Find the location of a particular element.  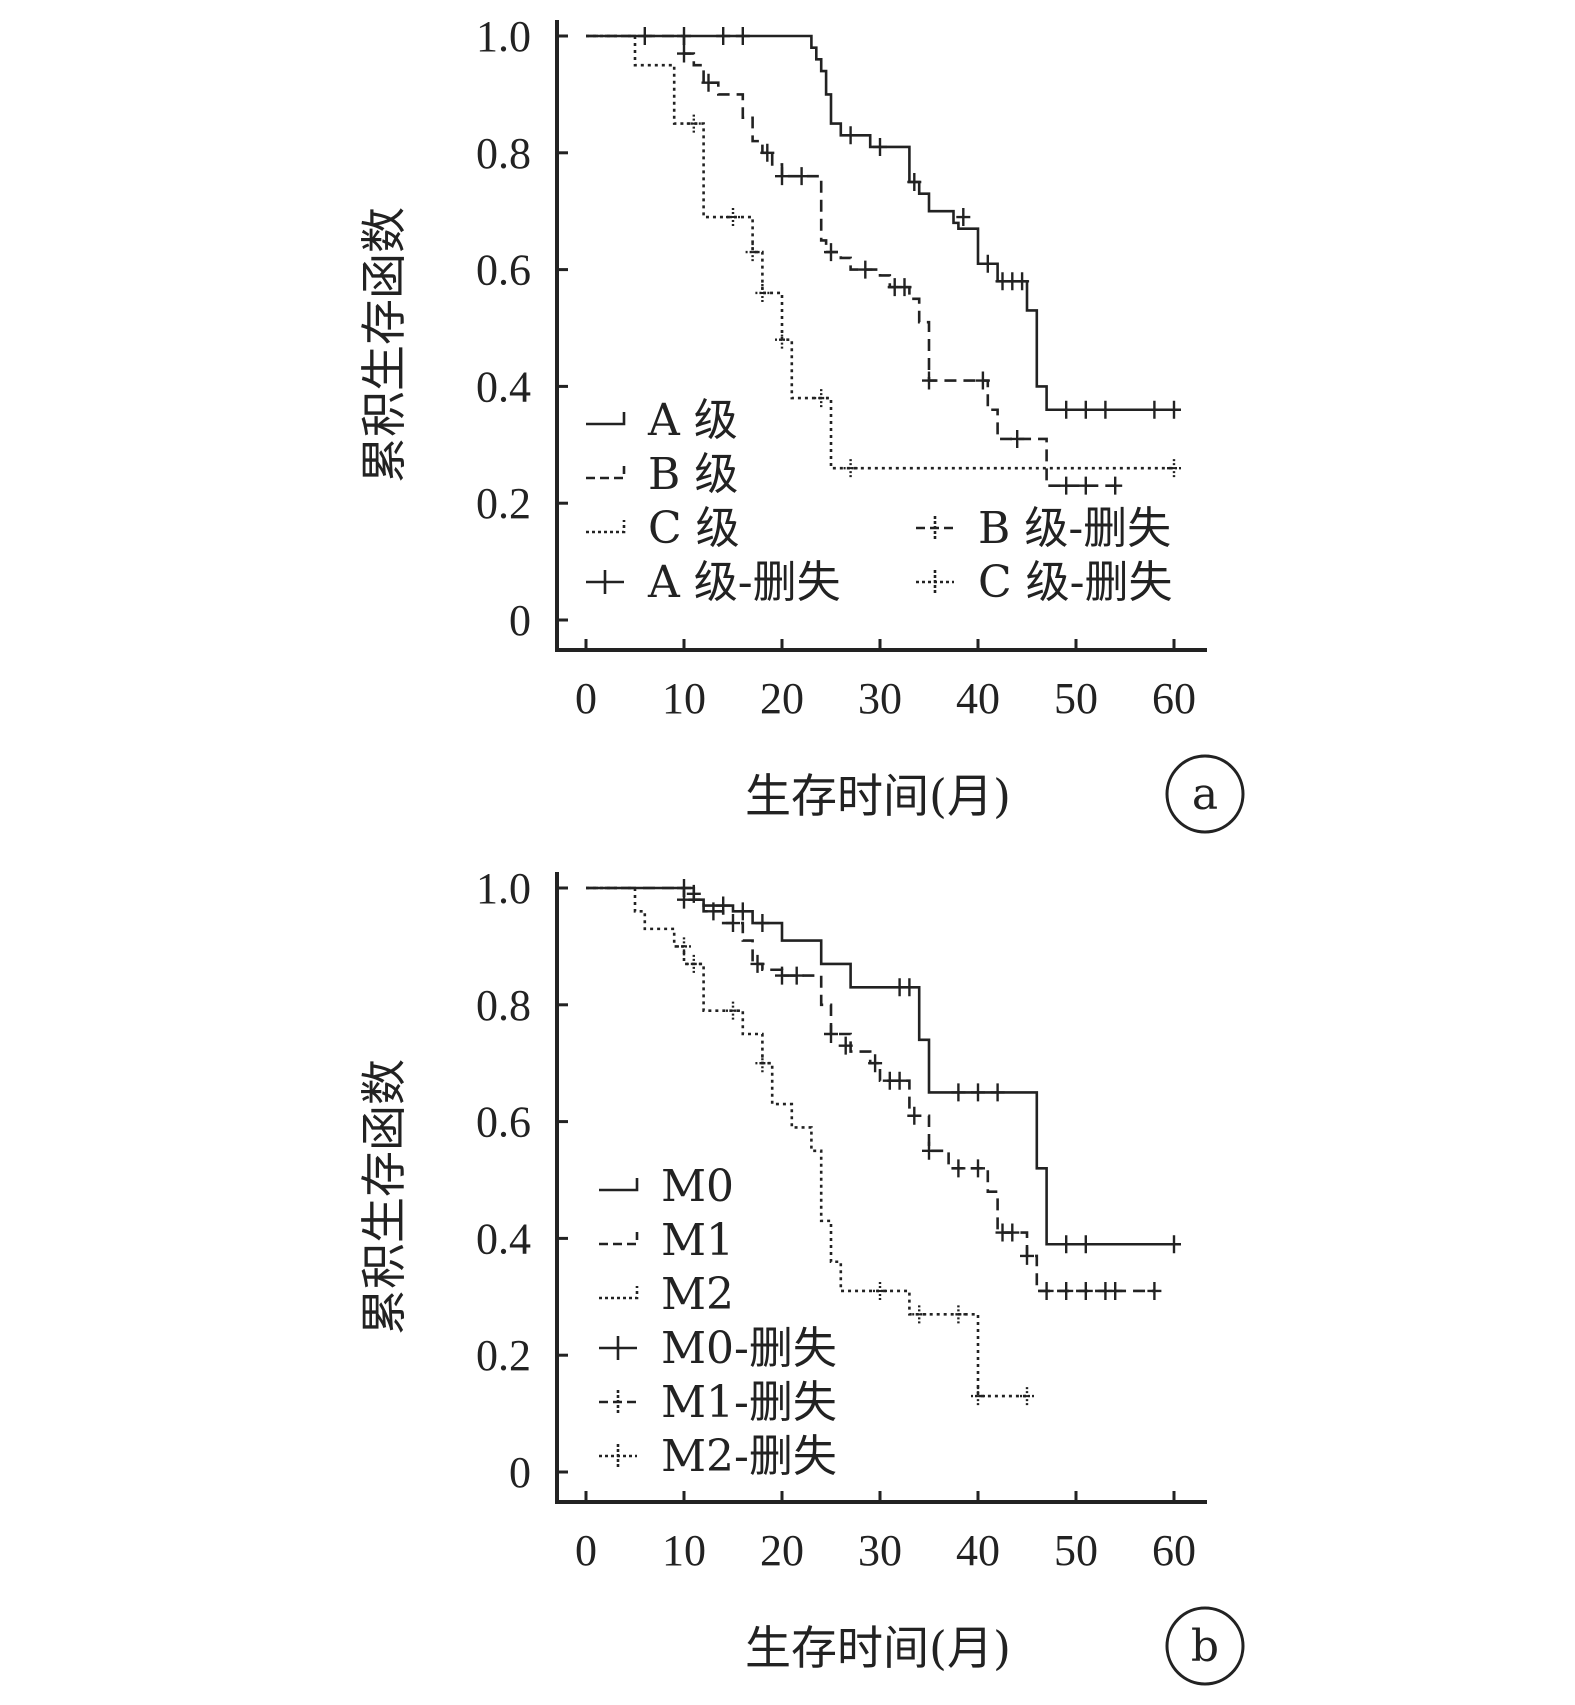

x-tick-label: 0 is located at coordinates (586, 1550).